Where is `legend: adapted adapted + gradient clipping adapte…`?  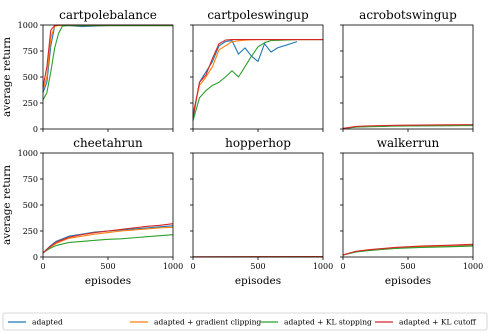
legend: adapted adapted + gradient clipping adapte… is located at coordinates (245, 321).